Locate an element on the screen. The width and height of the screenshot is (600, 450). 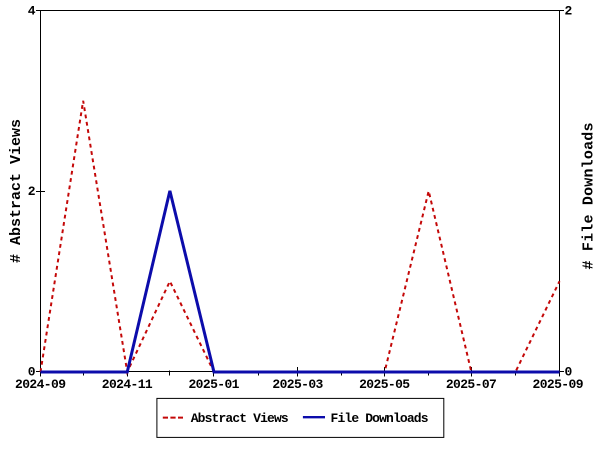
svg-text: 2025-05 is located at coordinates (384, 384).